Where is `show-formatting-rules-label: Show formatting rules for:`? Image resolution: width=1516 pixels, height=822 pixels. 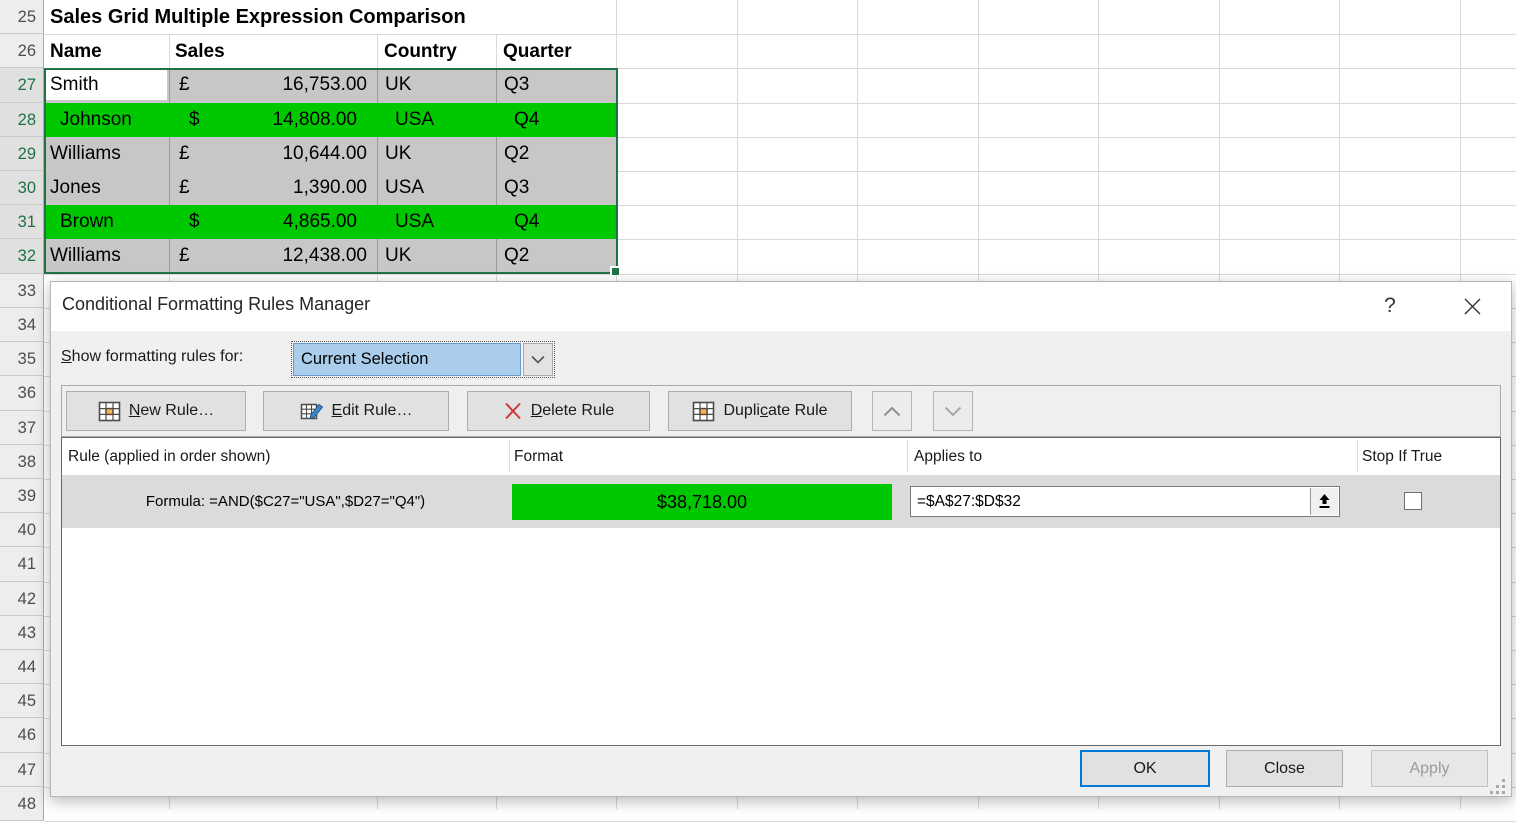
show-formatting-rules-label: Show formatting rules for: is located at coordinates (152, 356).